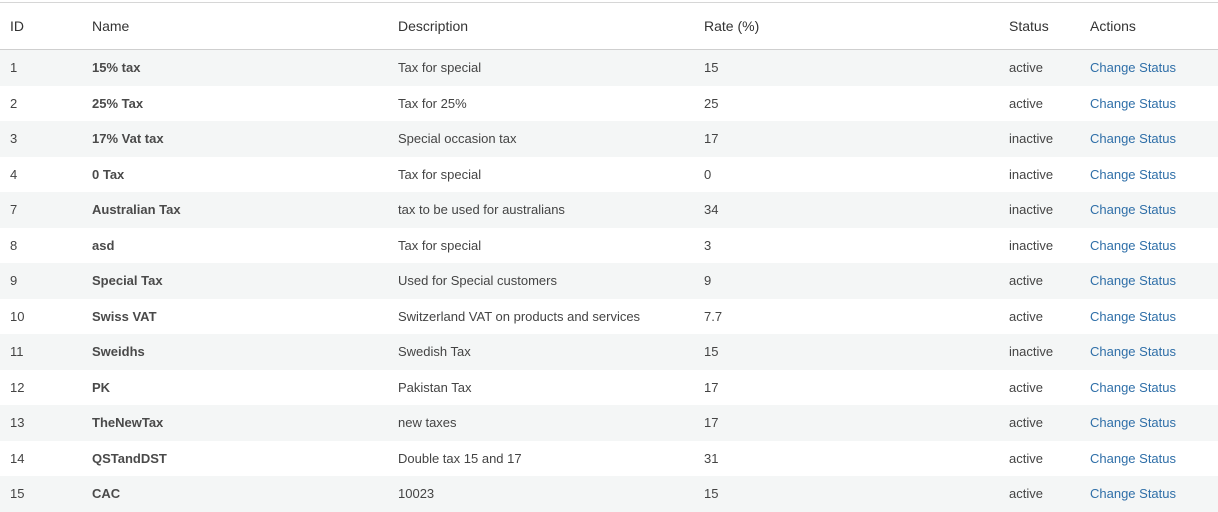 This screenshot has height=512, width=1218. What do you see at coordinates (541, 281) in the screenshot?
I see `description-cell: Used for Special customers` at bounding box center [541, 281].